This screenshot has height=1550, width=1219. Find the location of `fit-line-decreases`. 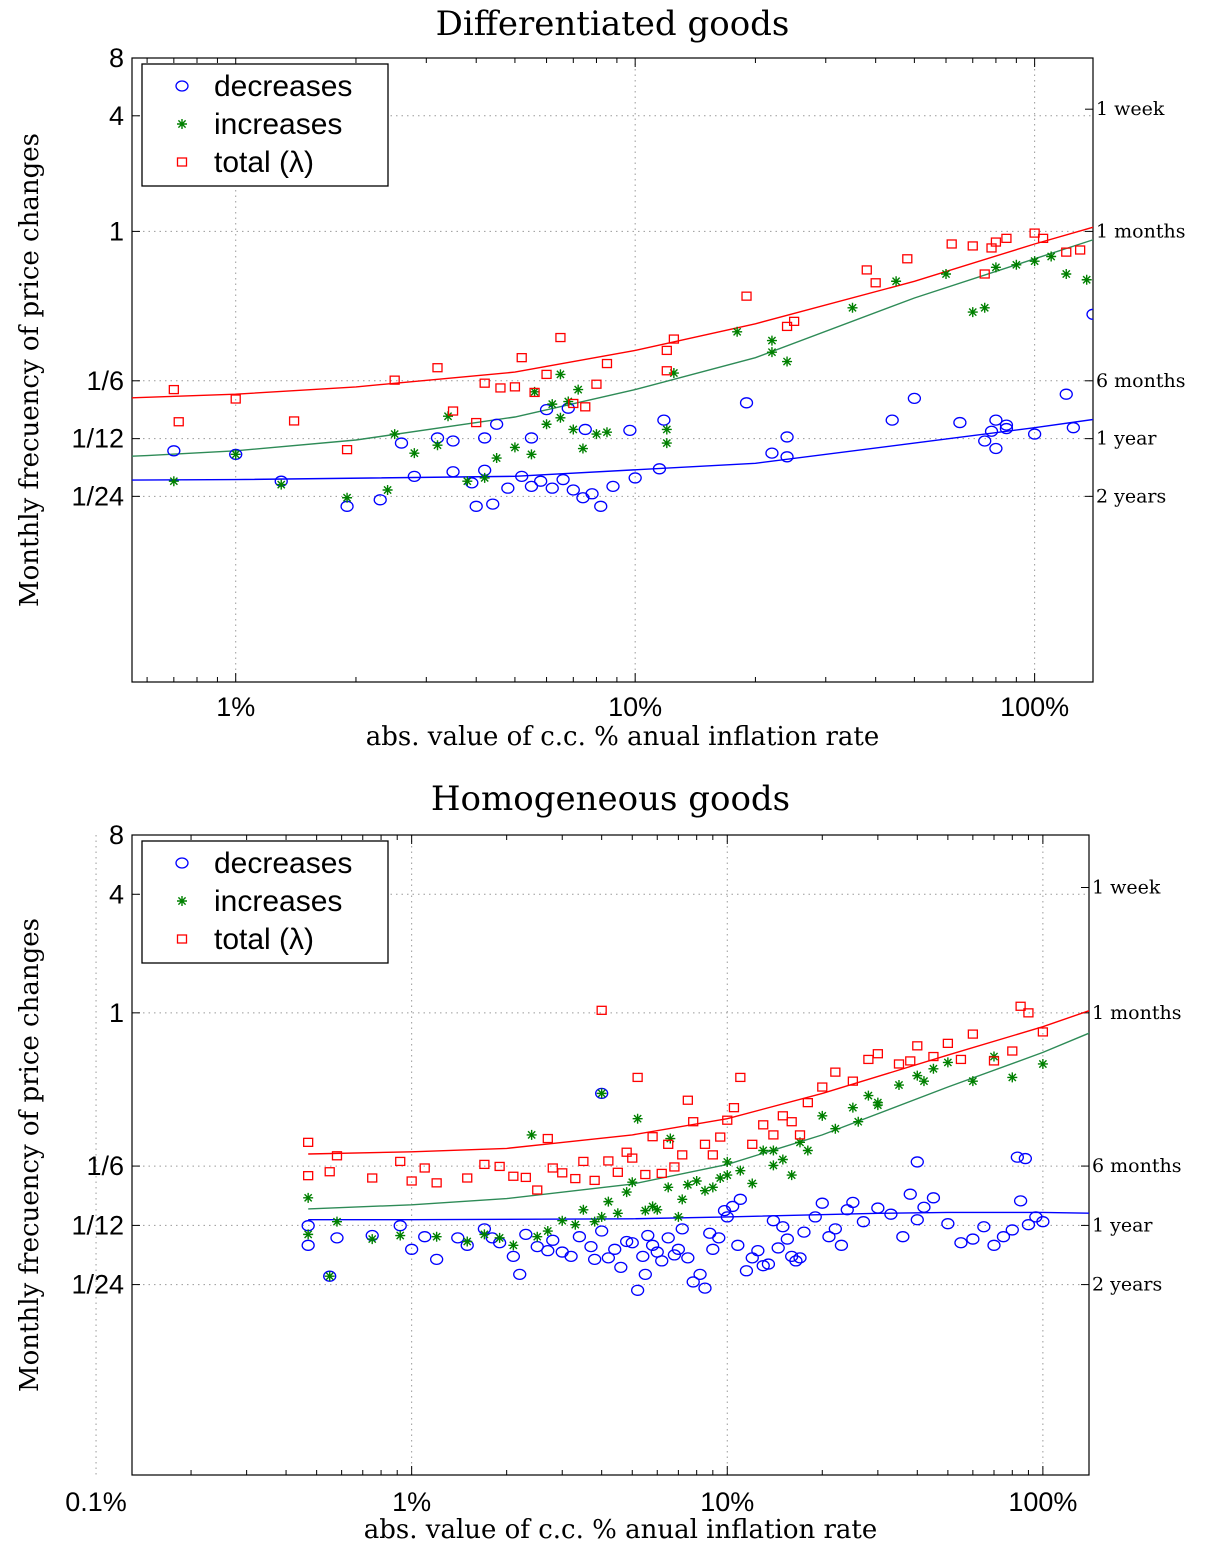

fit-line-decreases is located at coordinates (612, 449).